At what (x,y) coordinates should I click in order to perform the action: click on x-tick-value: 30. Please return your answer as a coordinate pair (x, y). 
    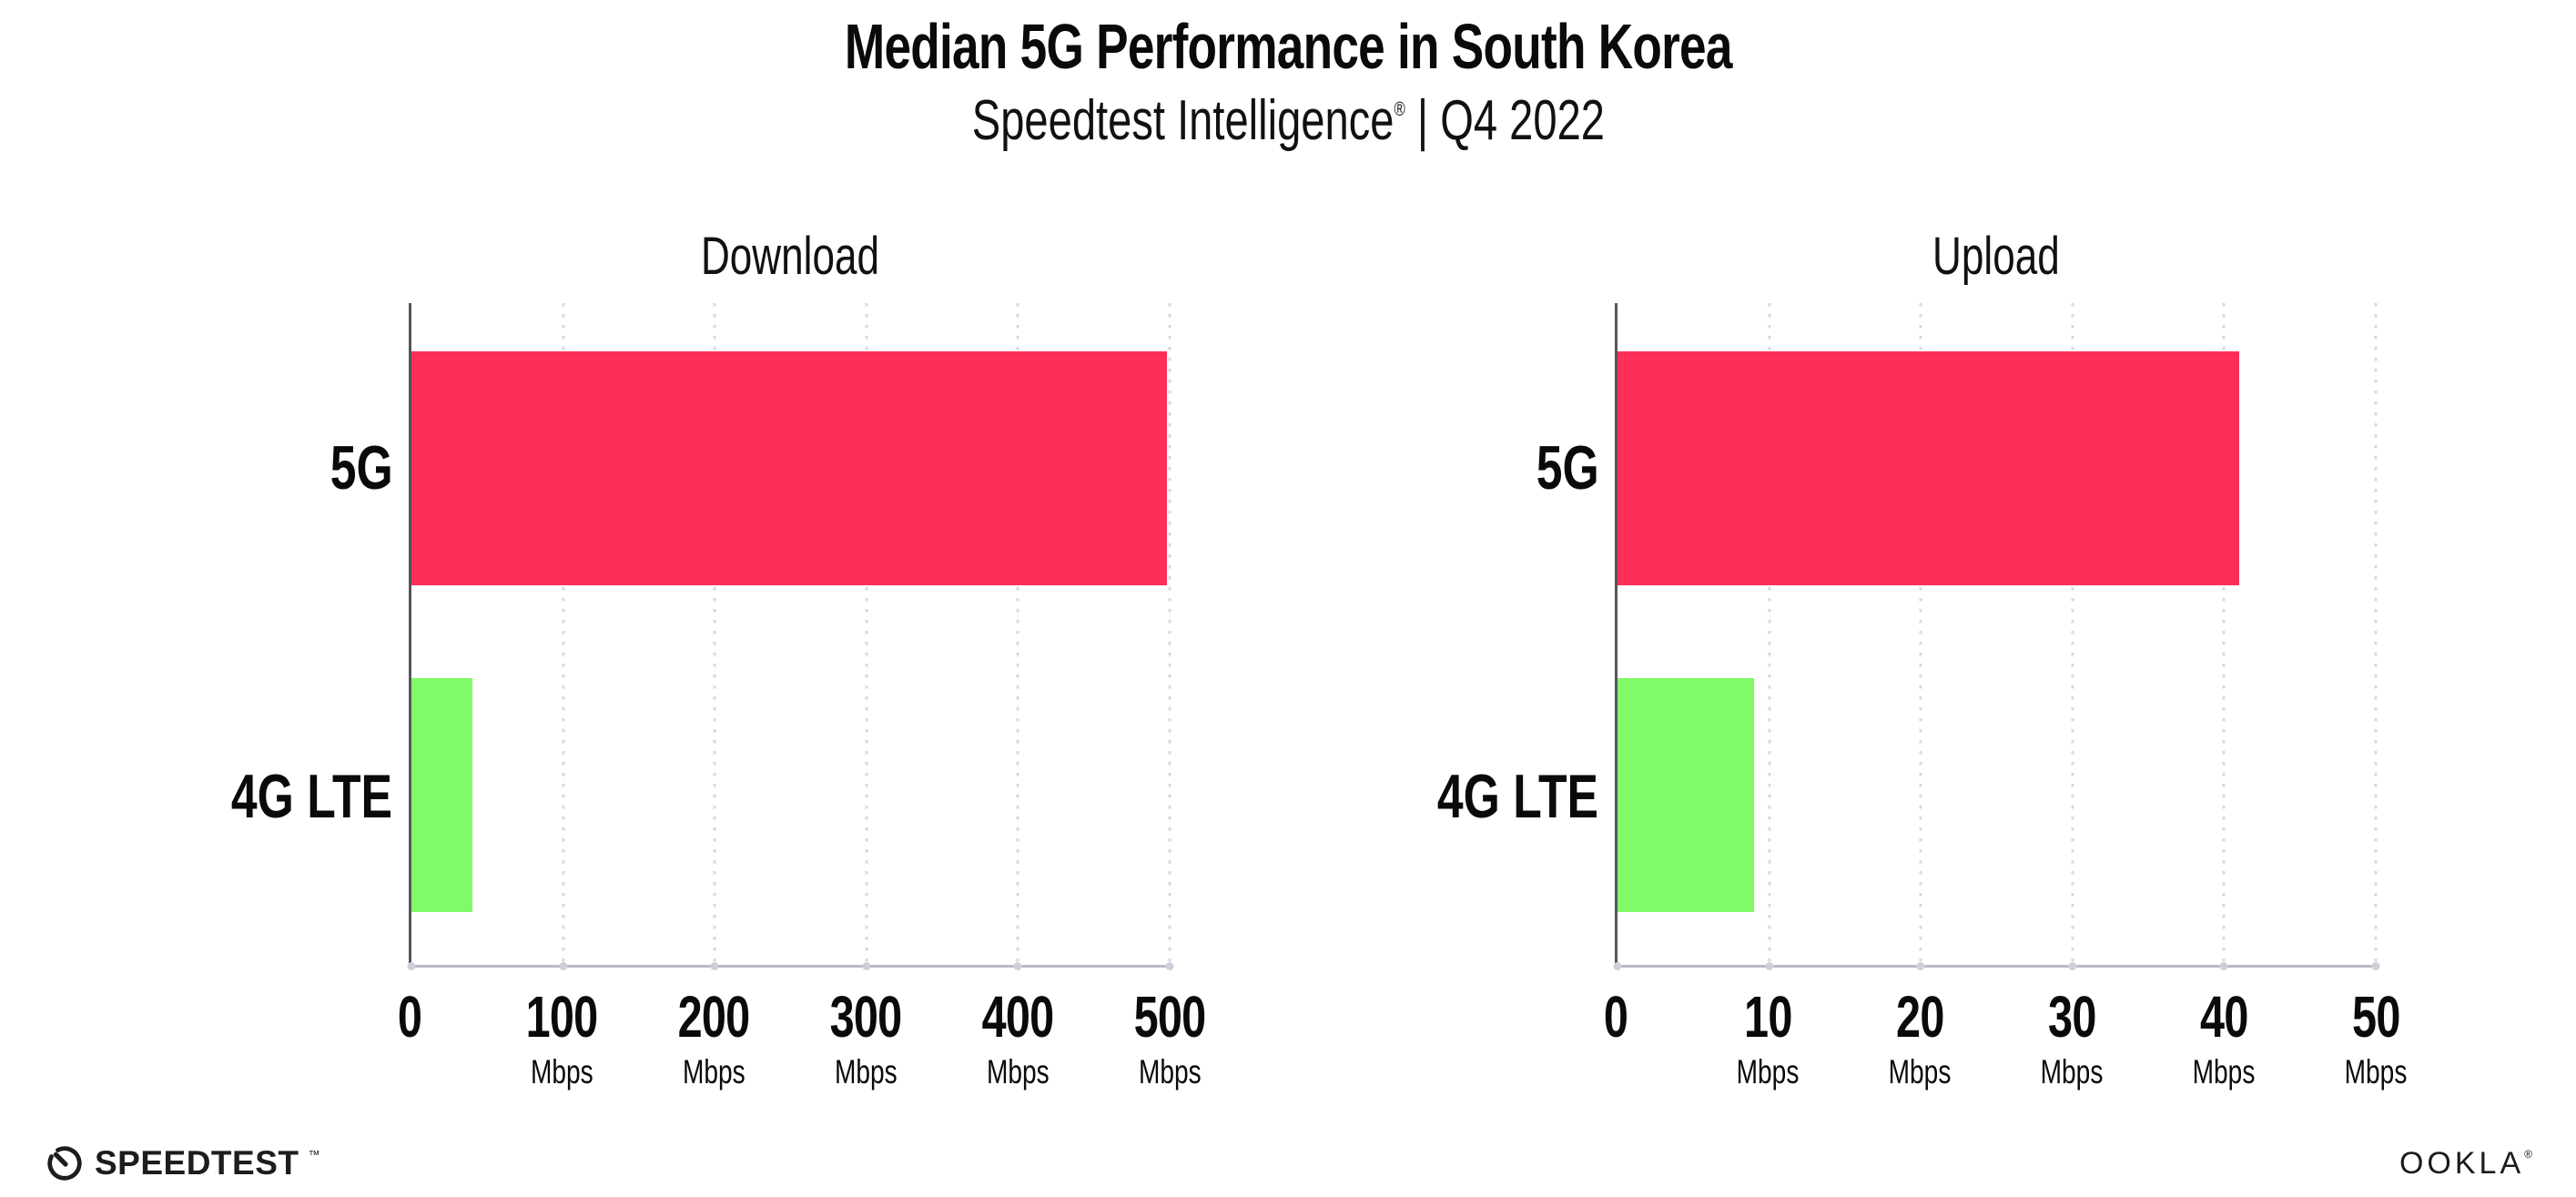
    Looking at the image, I should click on (2072, 1017).